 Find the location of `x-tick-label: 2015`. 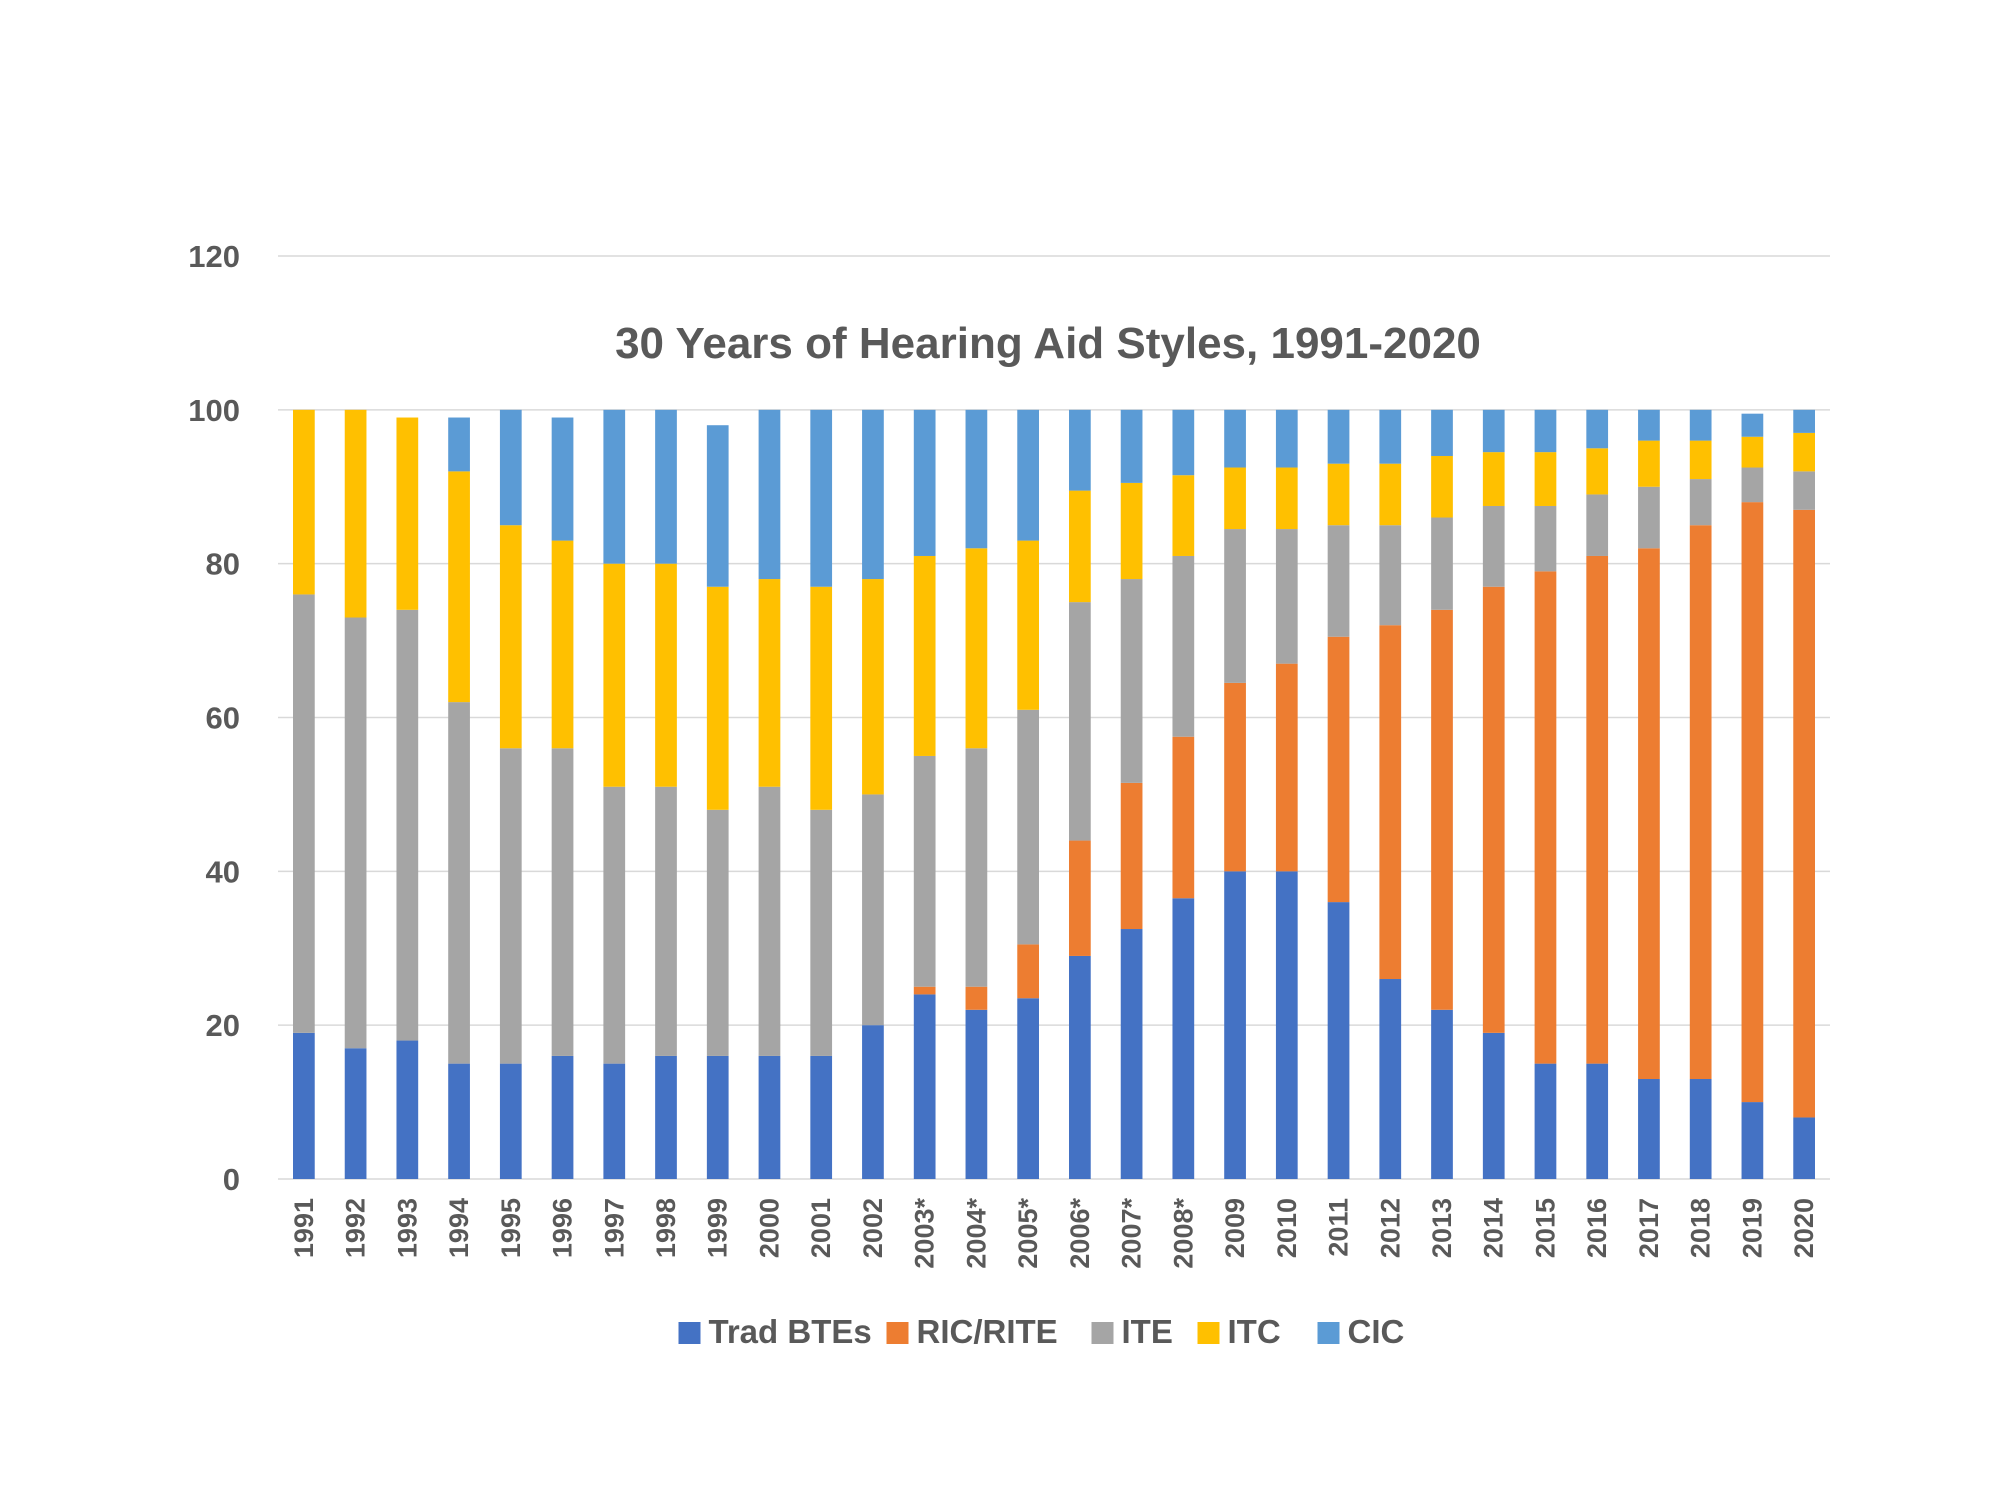

x-tick-label: 2015 is located at coordinates (1545, 1228).